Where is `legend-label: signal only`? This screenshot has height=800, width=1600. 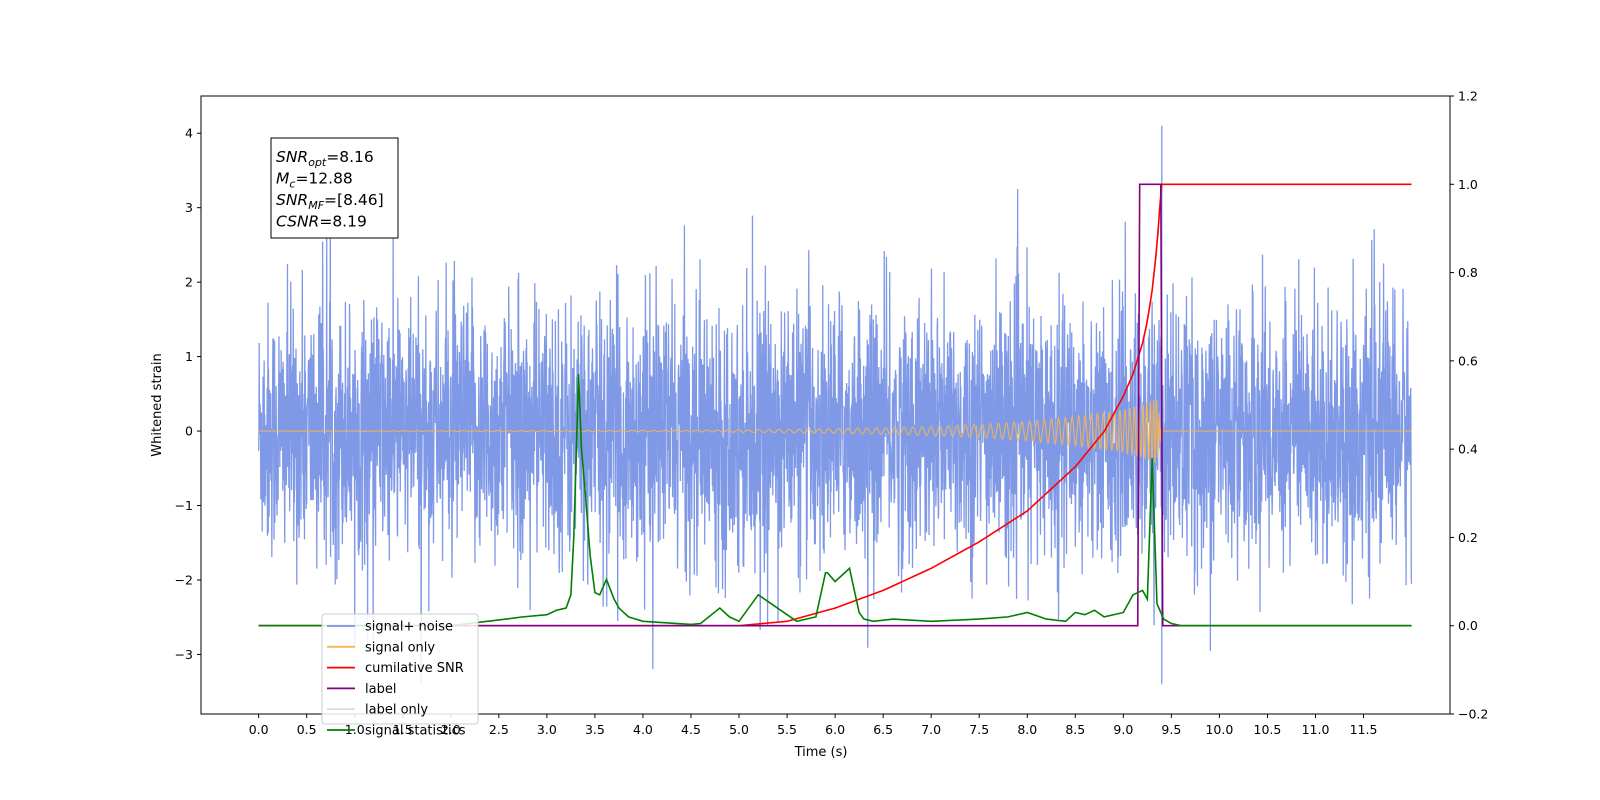 legend-label: signal only is located at coordinates (400, 647).